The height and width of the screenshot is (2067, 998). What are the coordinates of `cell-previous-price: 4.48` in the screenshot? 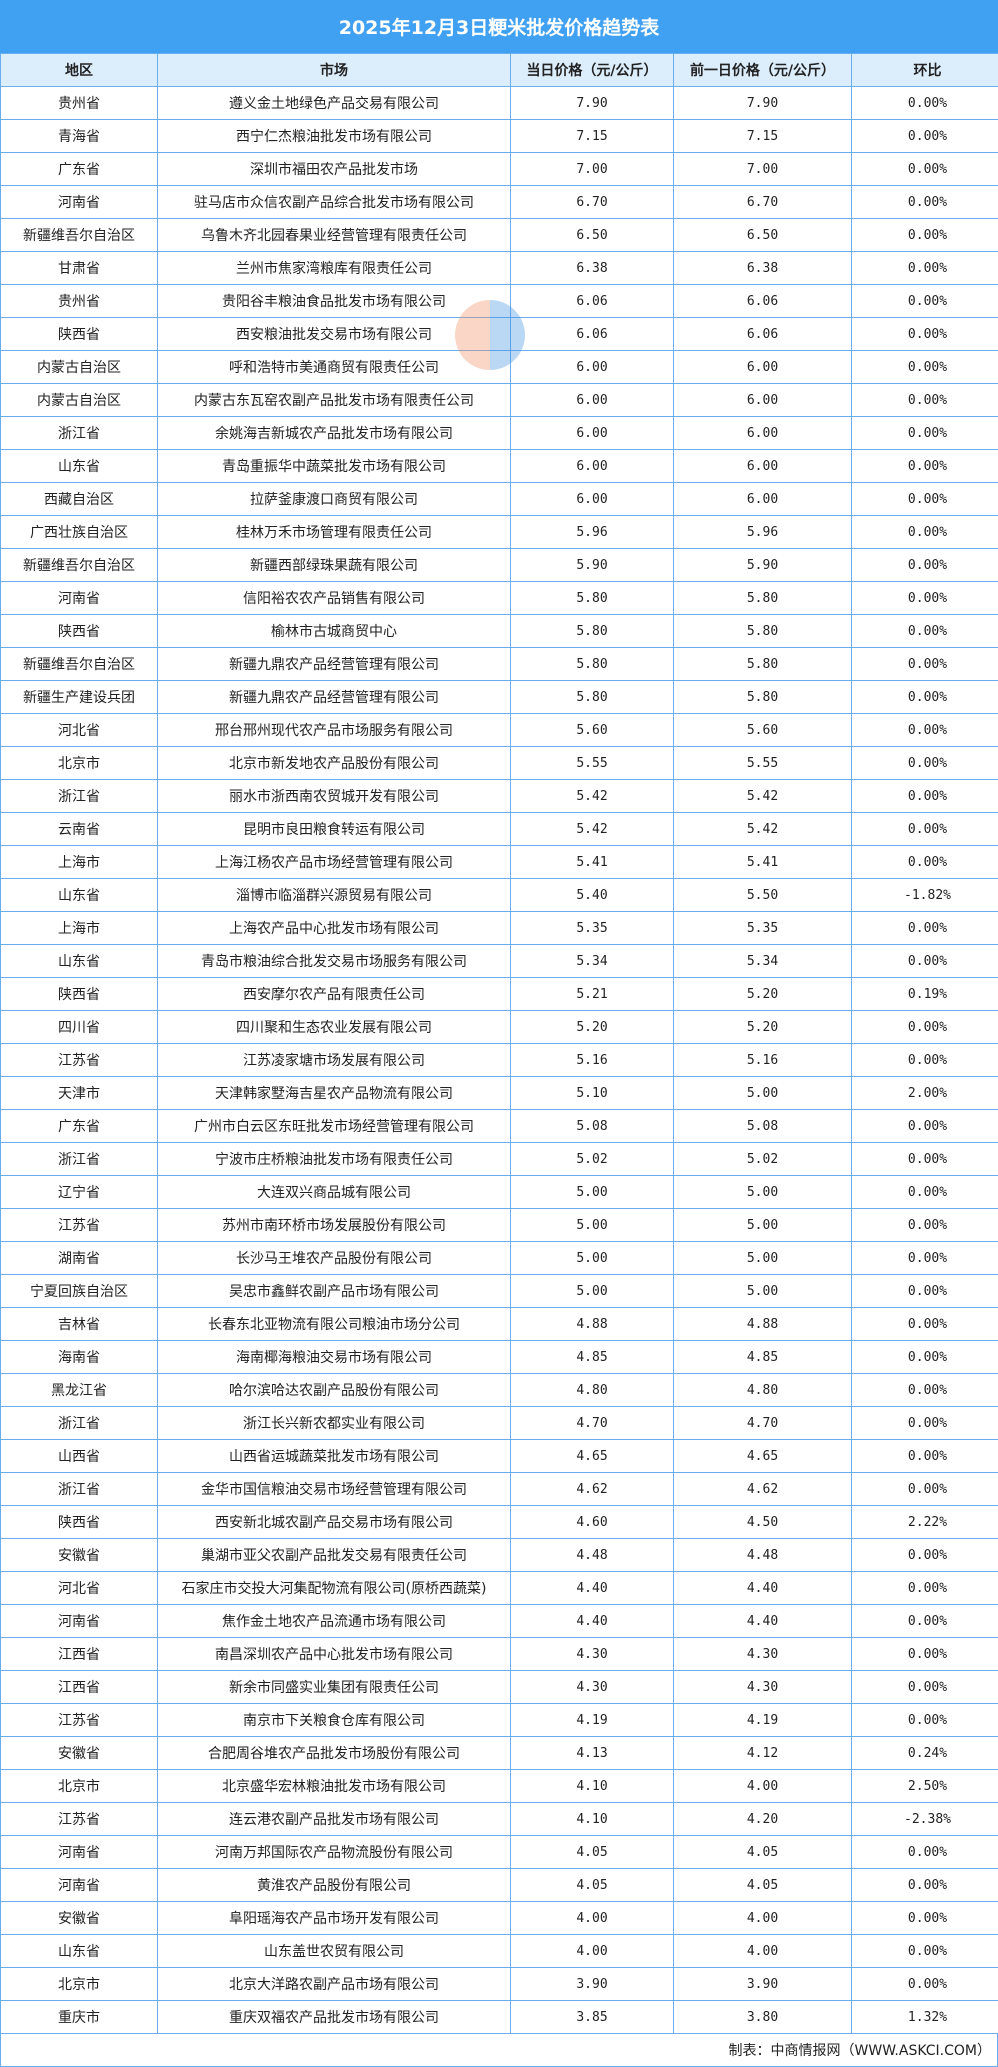 It's located at (762, 1555).